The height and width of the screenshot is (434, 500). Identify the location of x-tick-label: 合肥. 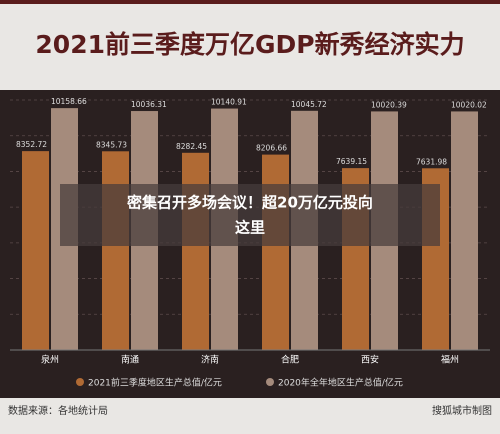
(290, 360).